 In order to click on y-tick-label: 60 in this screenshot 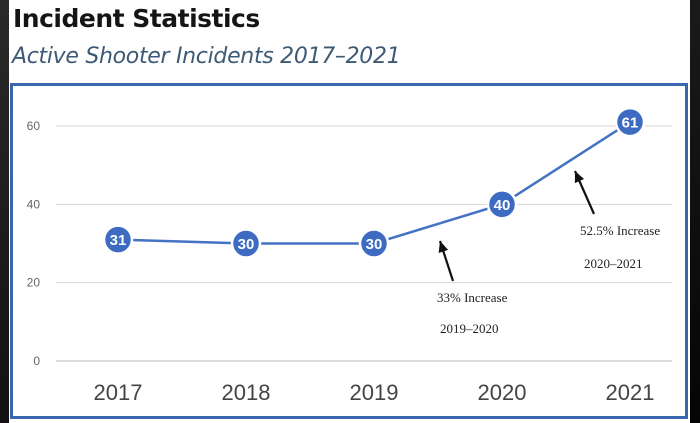, I will do `click(34, 126)`.